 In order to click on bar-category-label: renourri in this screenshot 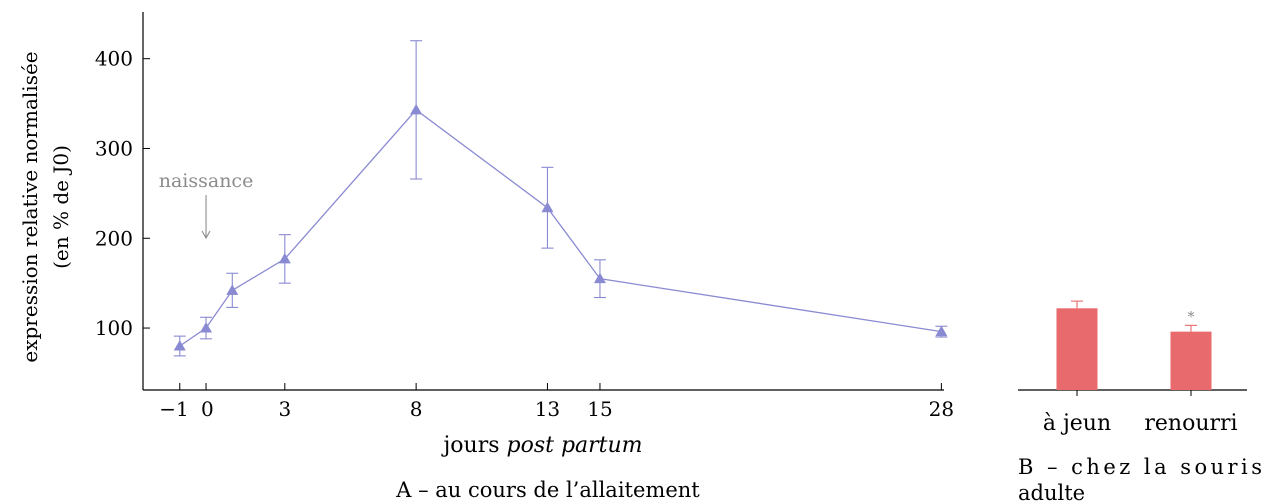, I will do `click(1190, 423)`.